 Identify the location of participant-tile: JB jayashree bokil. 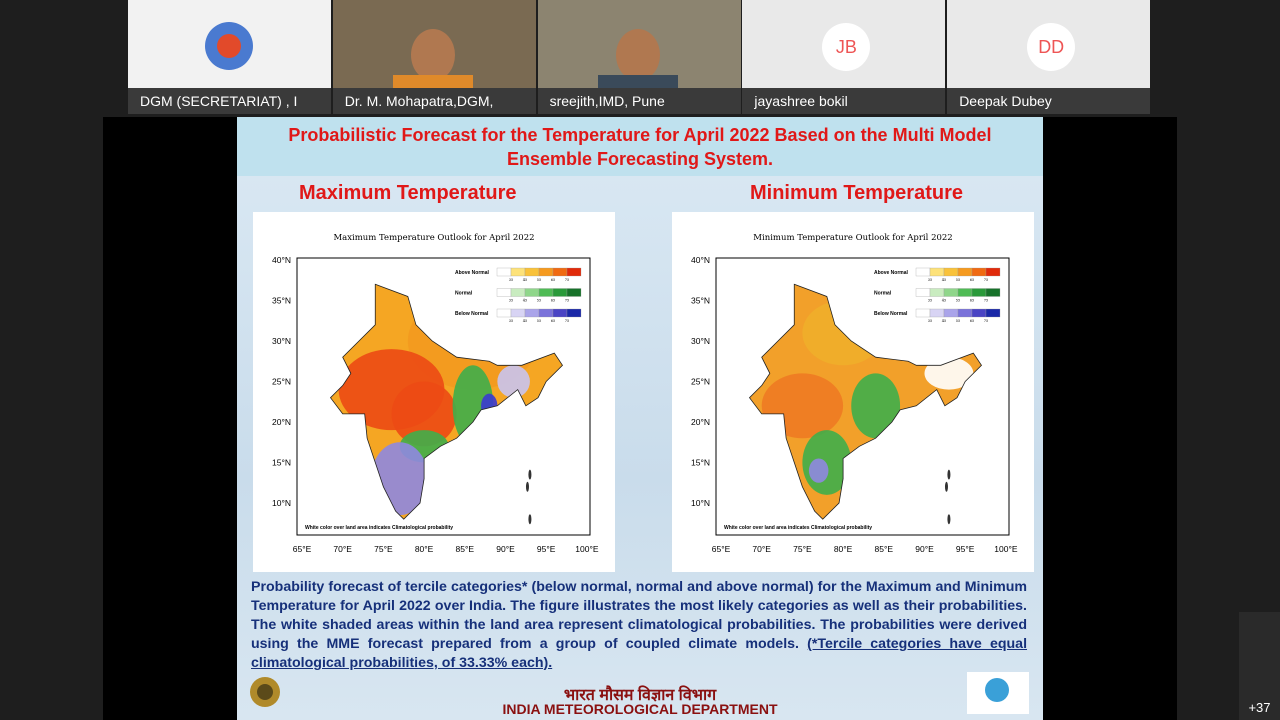
(844, 57).